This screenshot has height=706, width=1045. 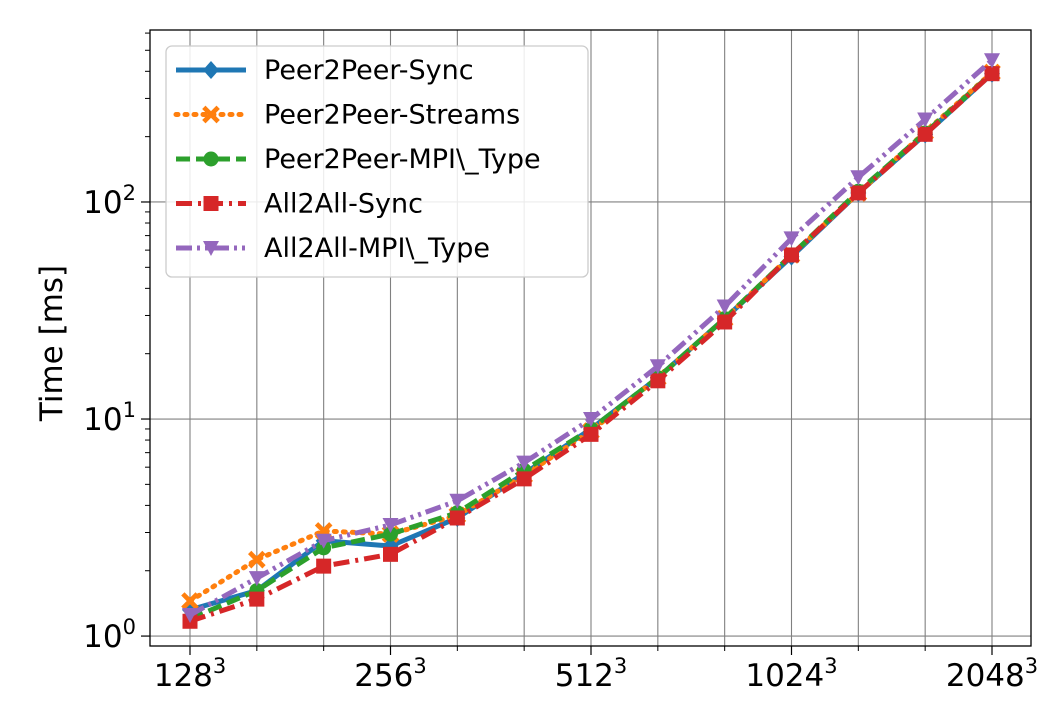 I want to click on y-tick-label: 100, so click(x=109, y=635).